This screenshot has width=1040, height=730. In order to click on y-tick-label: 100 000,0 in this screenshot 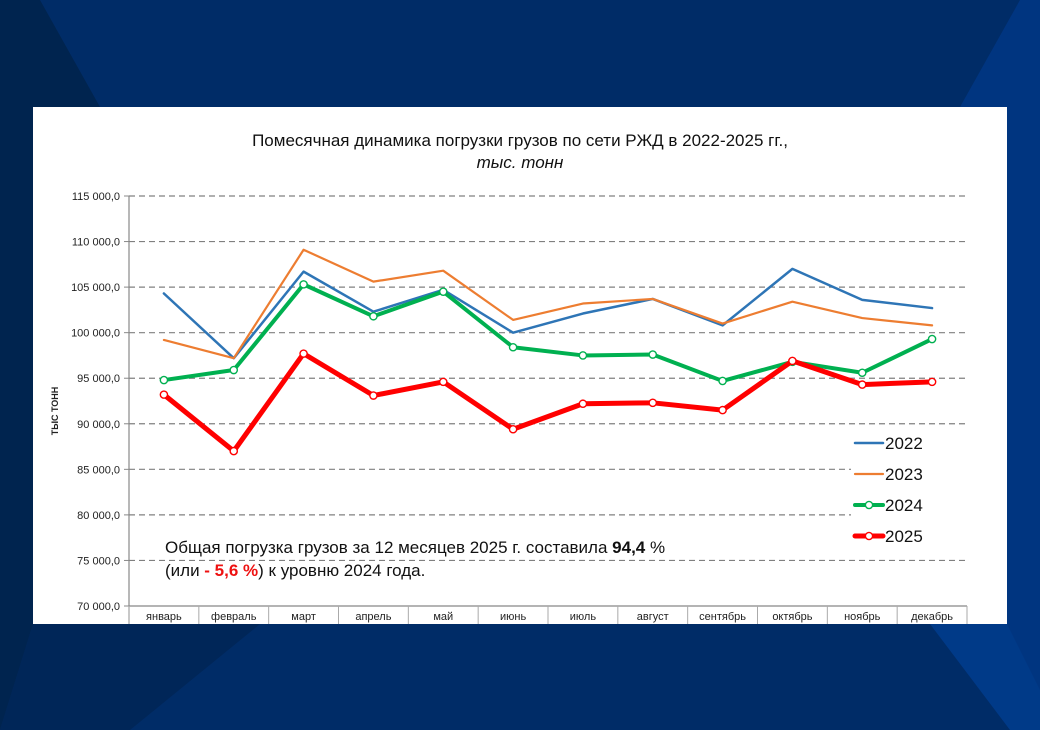, I will do `click(95, 334)`.